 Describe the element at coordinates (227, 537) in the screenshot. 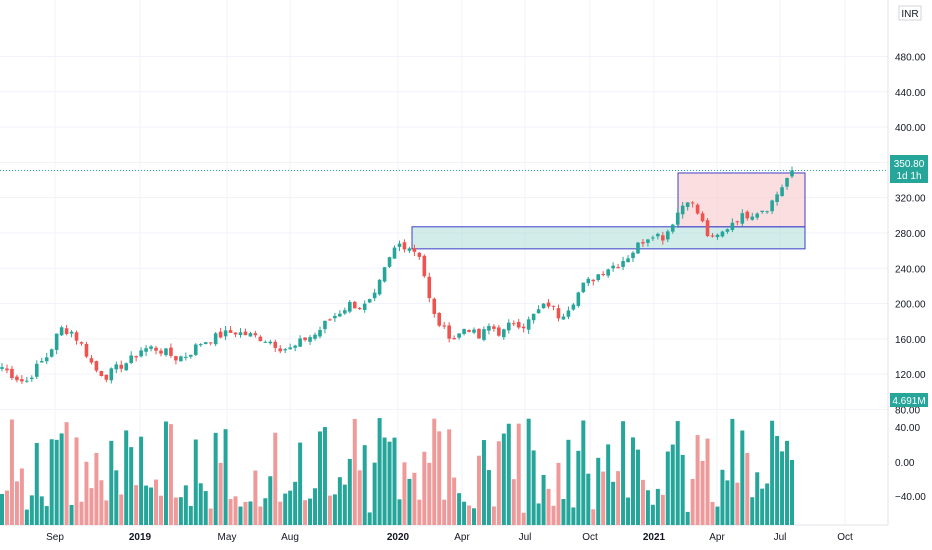

I see `time-tick-label: May` at that location.